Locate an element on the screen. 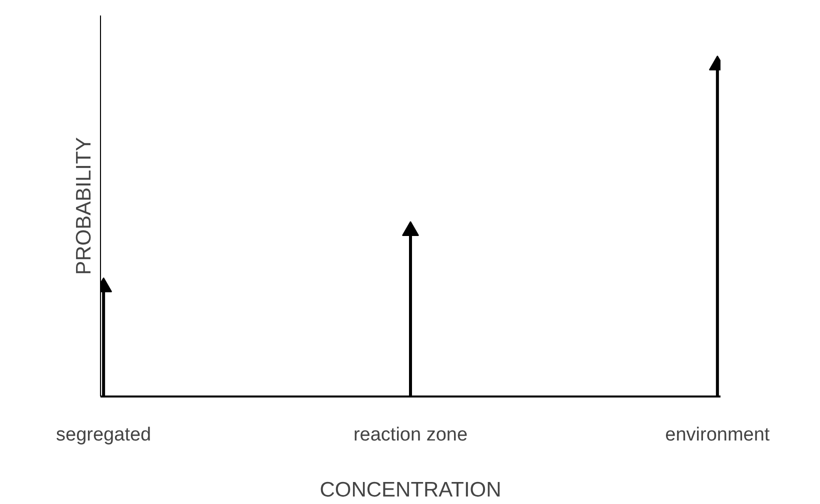 This screenshot has height=504, width=820. y-axis-title: PROBABILITY is located at coordinates (84, 206).